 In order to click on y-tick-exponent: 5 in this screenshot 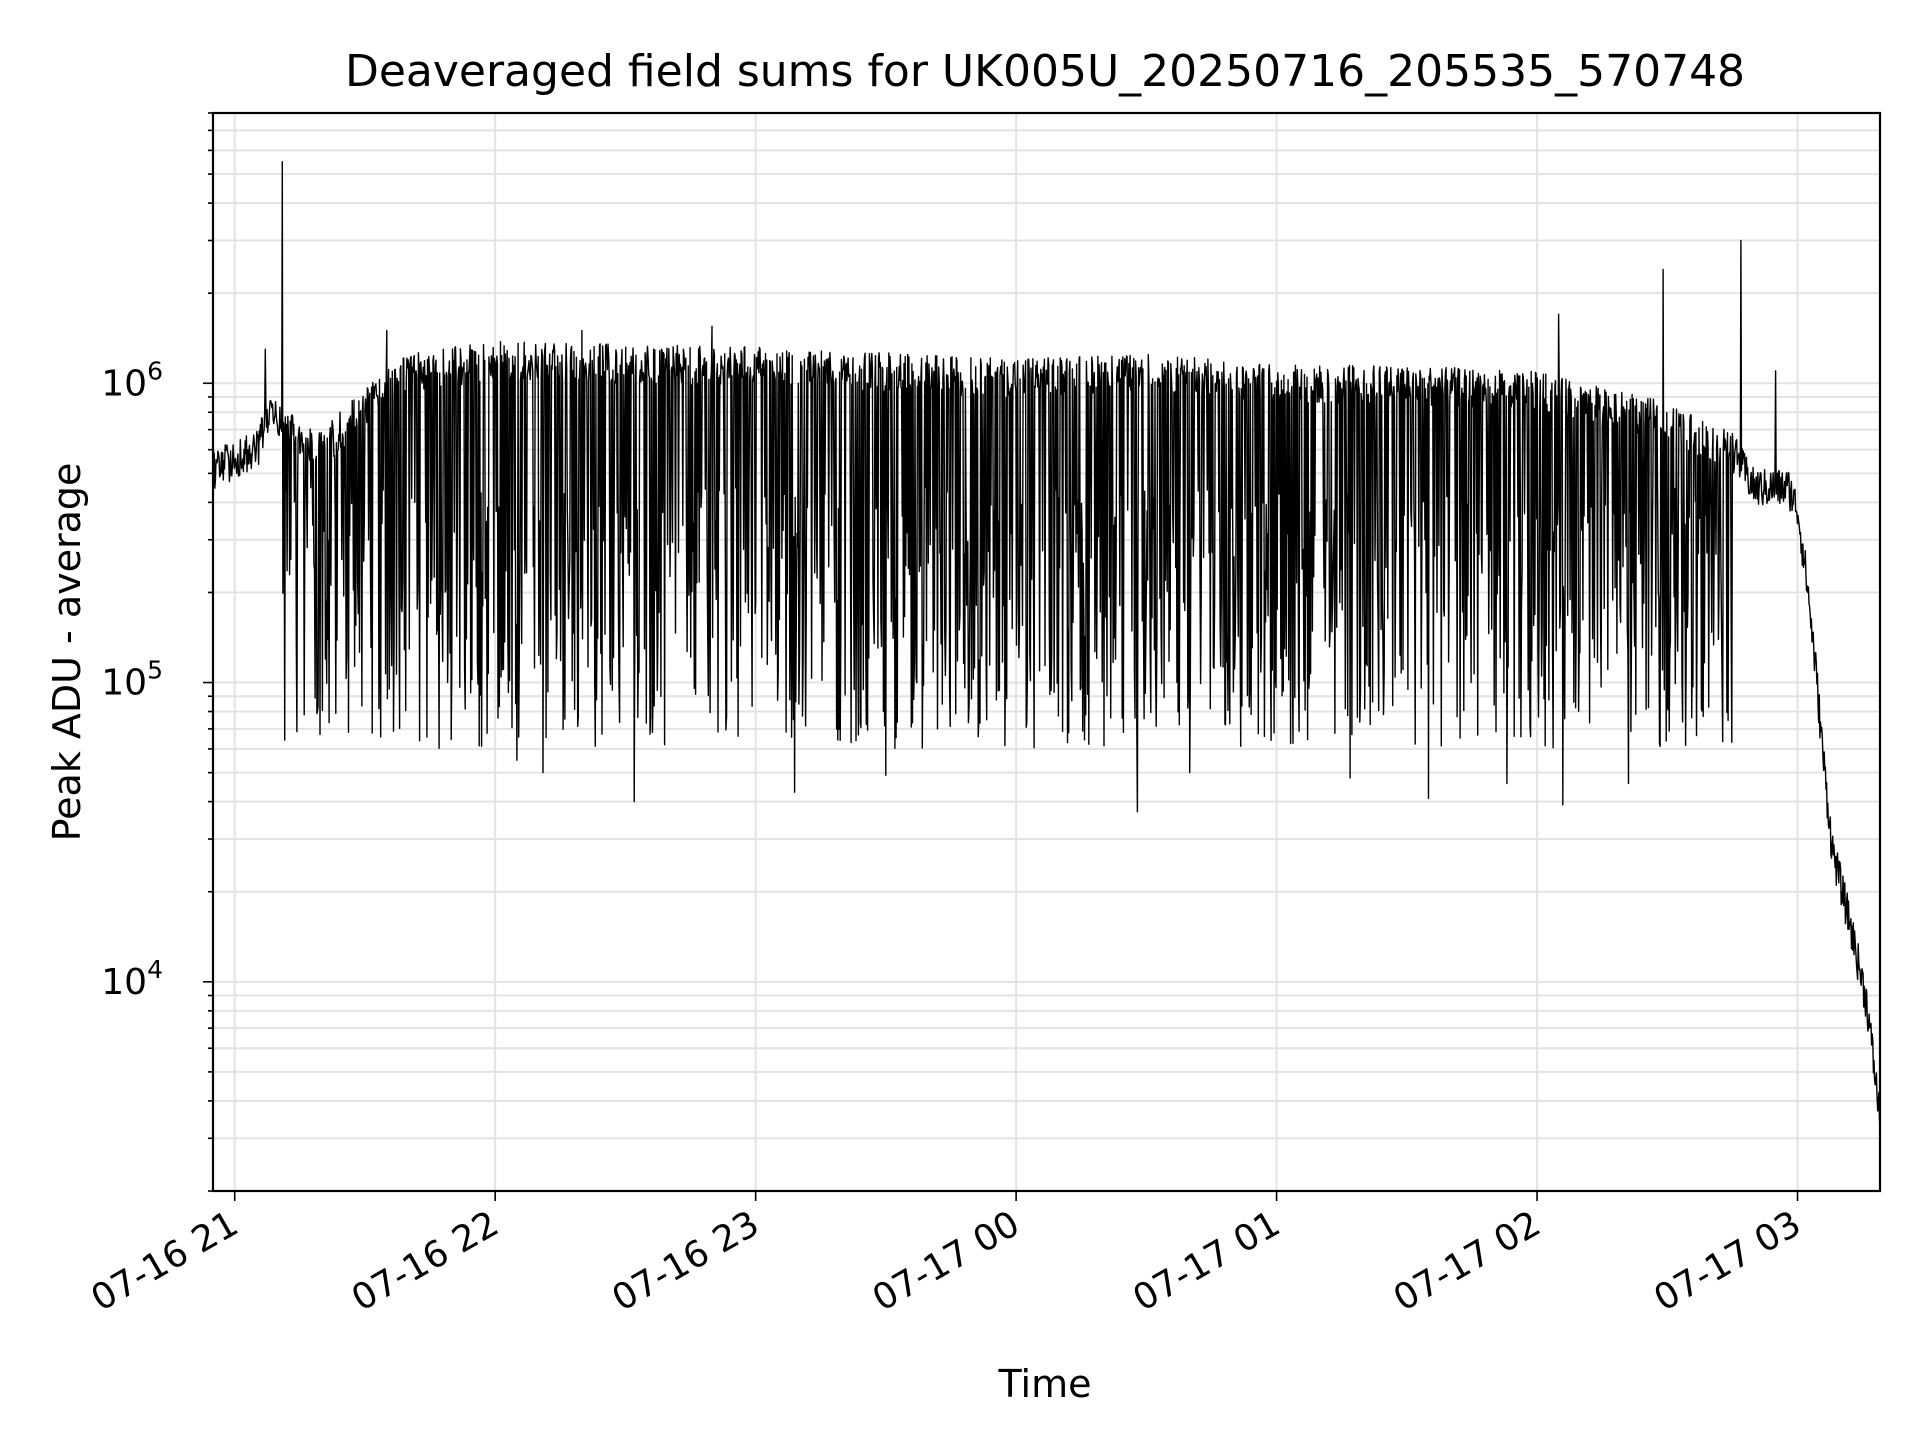, I will do `click(155, 670)`.